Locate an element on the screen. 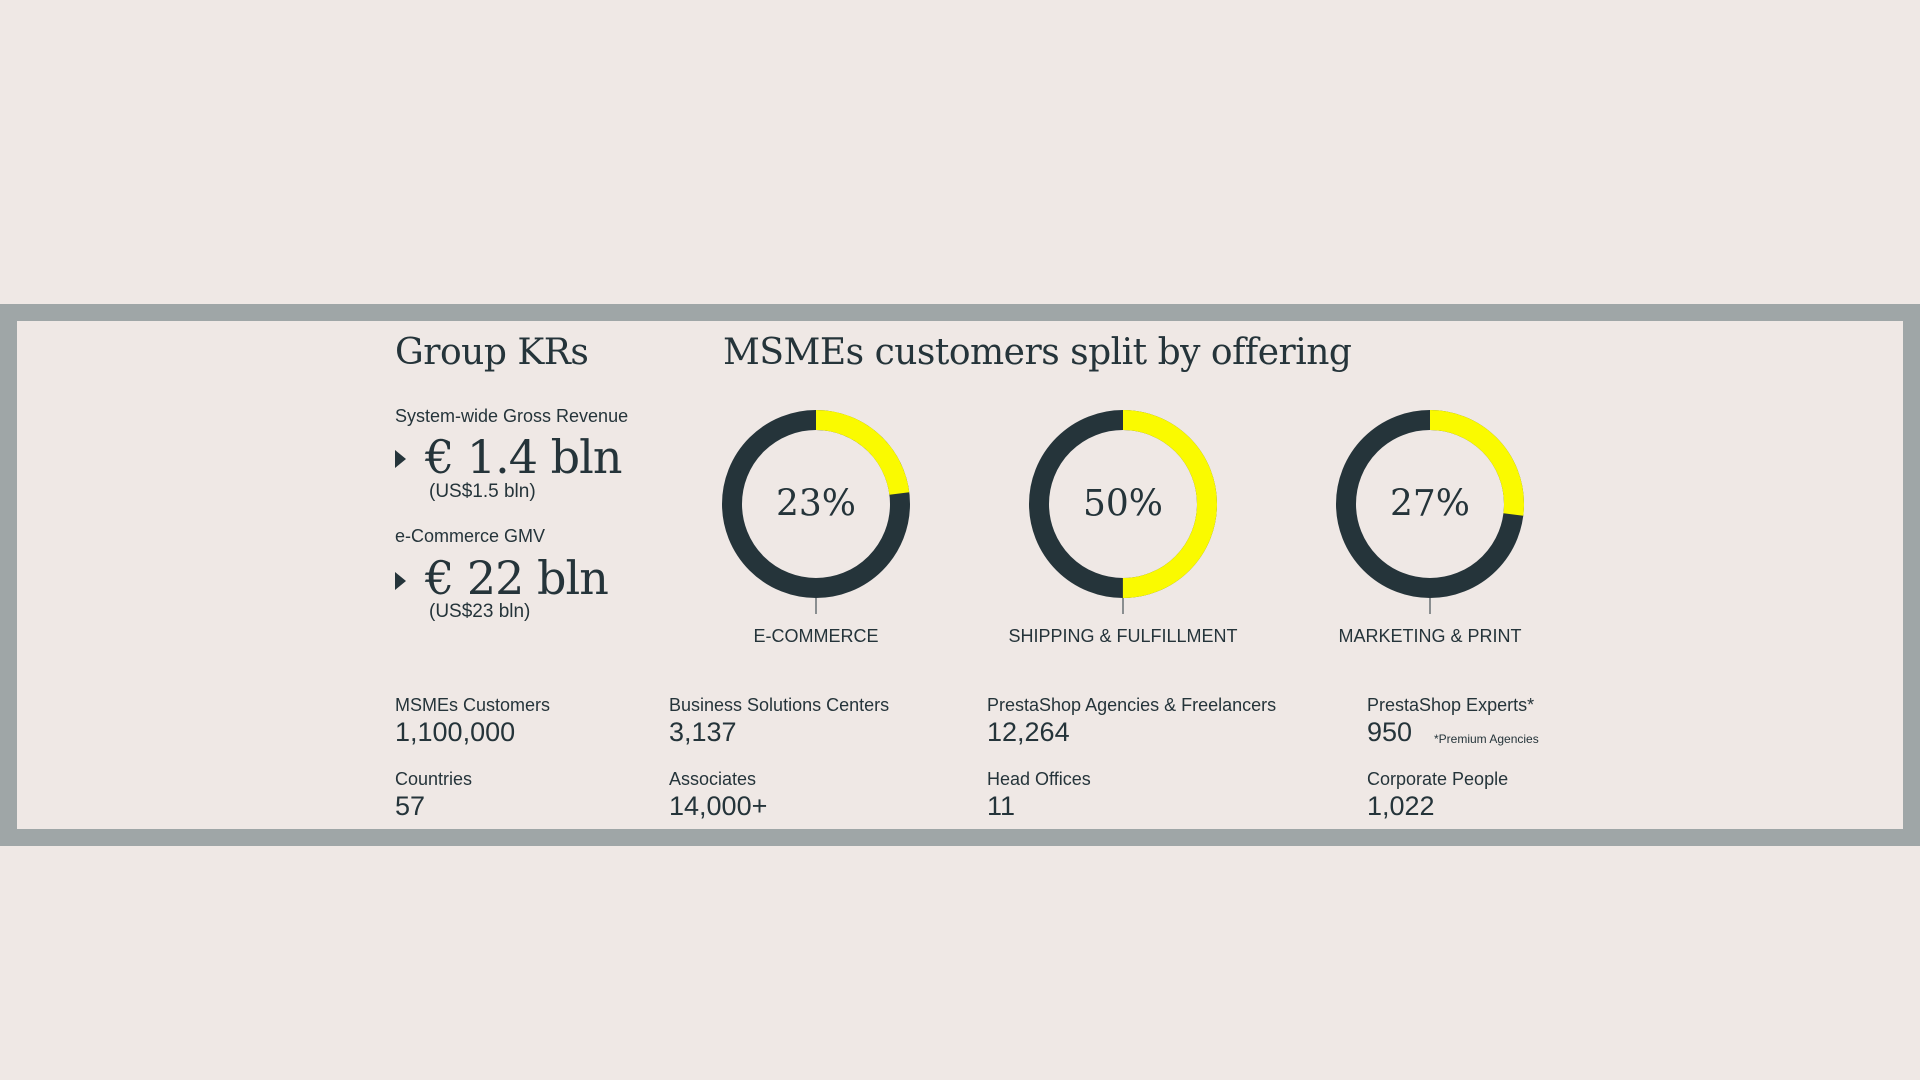 Image resolution: width=1920 pixels, height=1080 pixels. stat-value: 950 is located at coordinates (1390, 732).